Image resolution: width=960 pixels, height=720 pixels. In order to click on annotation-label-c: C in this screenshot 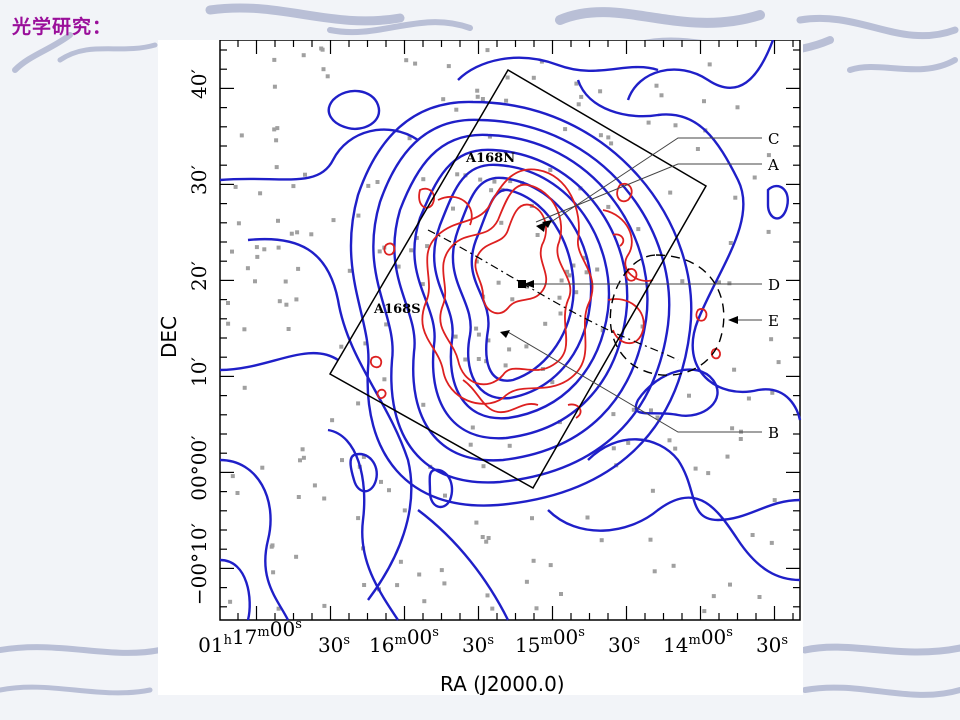, I will do `click(773, 139)`.